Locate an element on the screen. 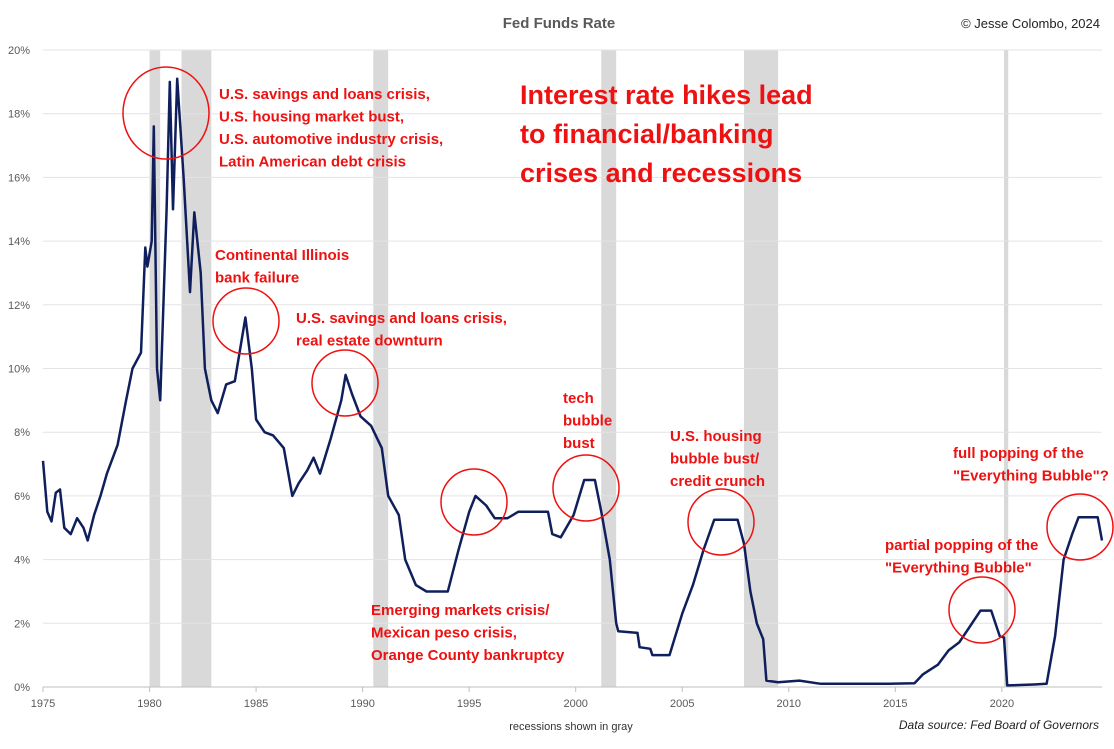 The width and height of the screenshot is (1114, 749). x-tick-label: 2010 is located at coordinates (789, 704).